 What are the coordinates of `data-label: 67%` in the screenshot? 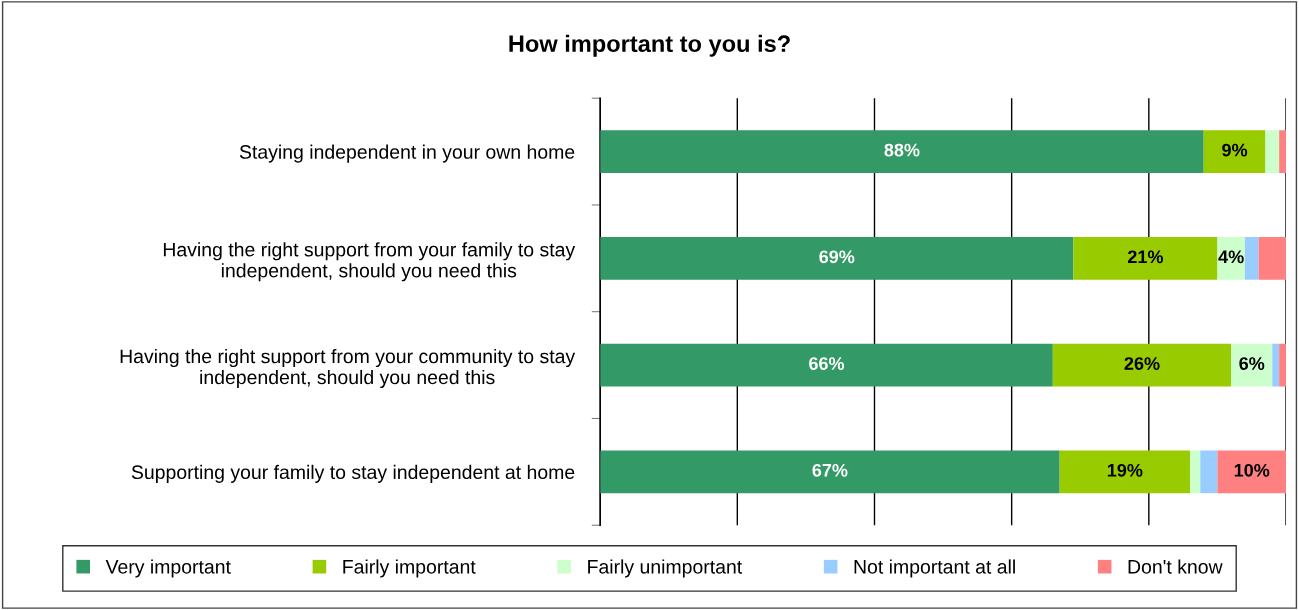 It's located at (830, 470).